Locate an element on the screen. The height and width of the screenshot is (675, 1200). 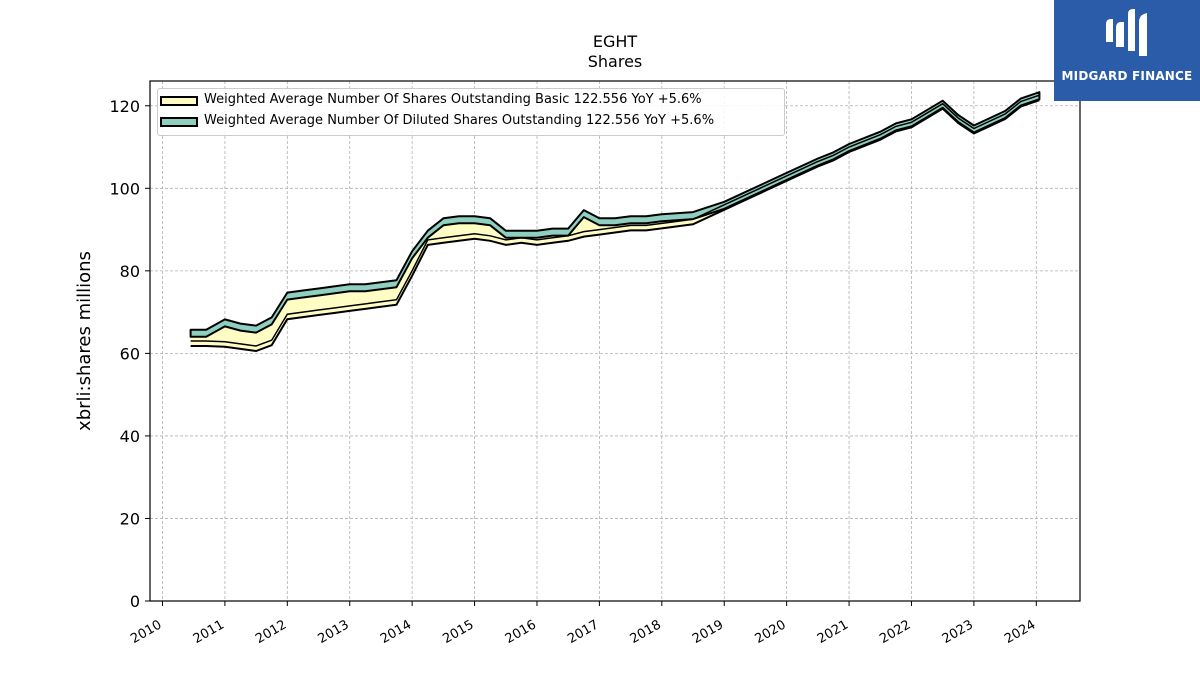
y-tick-label: 60 is located at coordinates (130, 353).